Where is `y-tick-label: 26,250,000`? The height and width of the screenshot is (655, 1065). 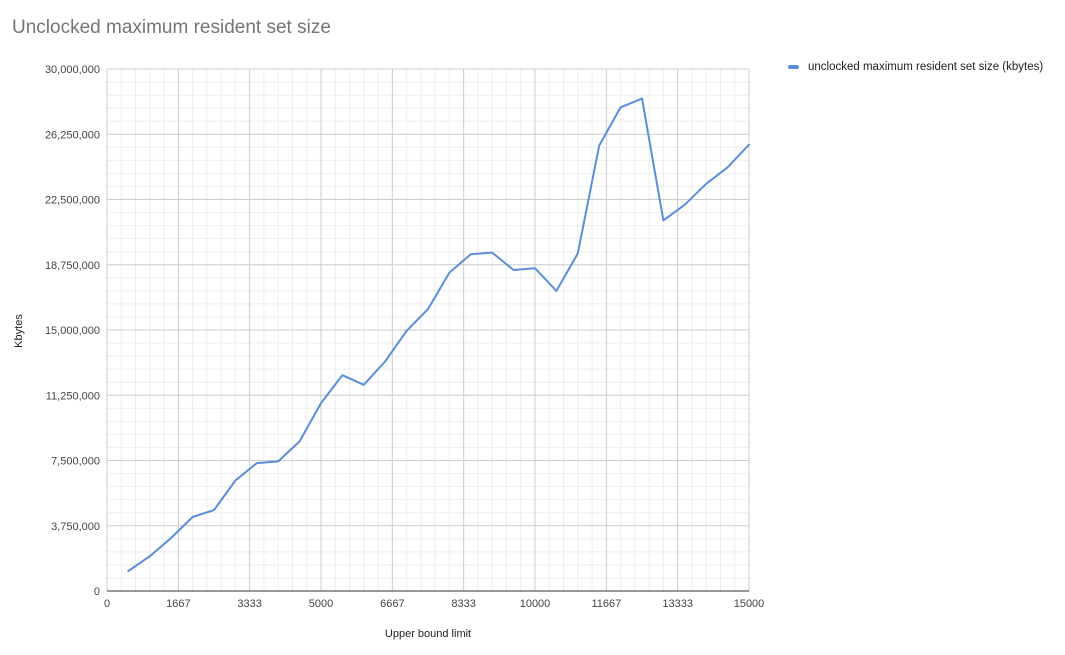 y-tick-label: 26,250,000 is located at coordinates (72, 135).